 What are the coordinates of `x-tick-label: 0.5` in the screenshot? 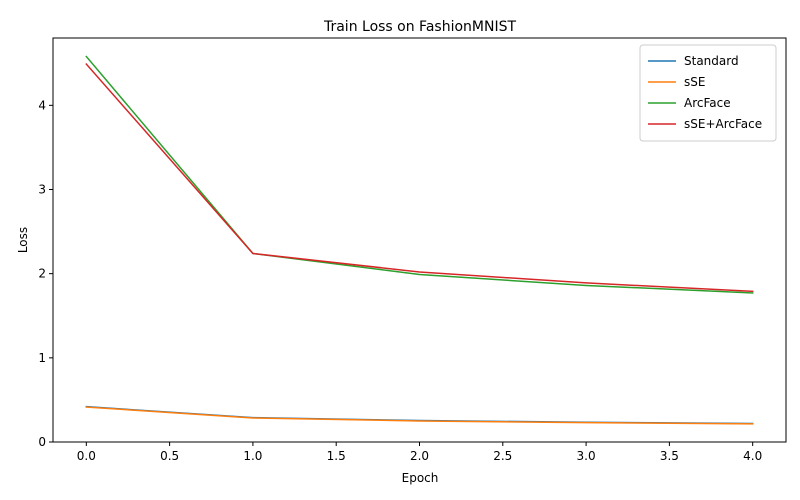 It's located at (169, 456).